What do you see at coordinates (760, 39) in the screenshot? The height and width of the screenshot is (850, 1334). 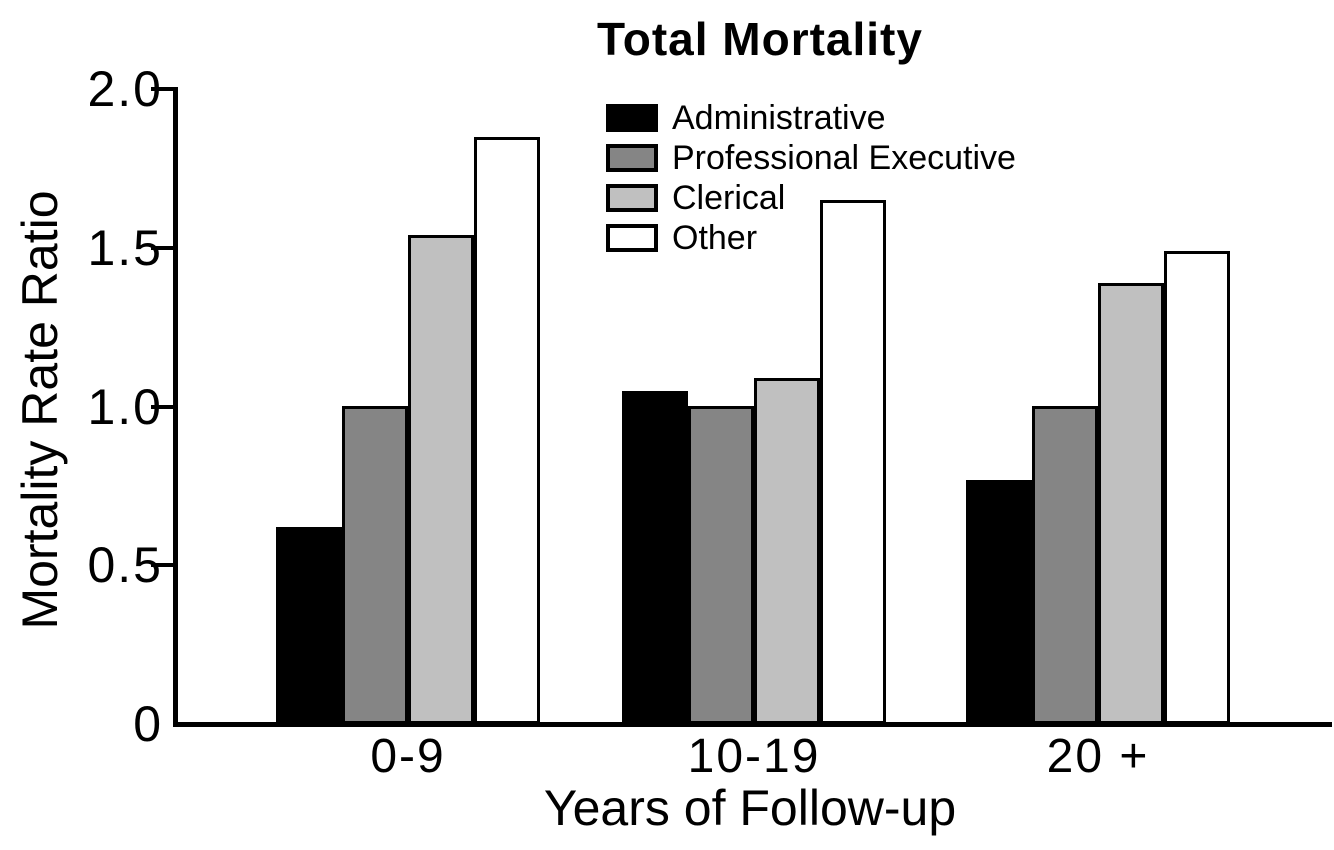 I see `chart-title: Total Mortality` at bounding box center [760, 39].